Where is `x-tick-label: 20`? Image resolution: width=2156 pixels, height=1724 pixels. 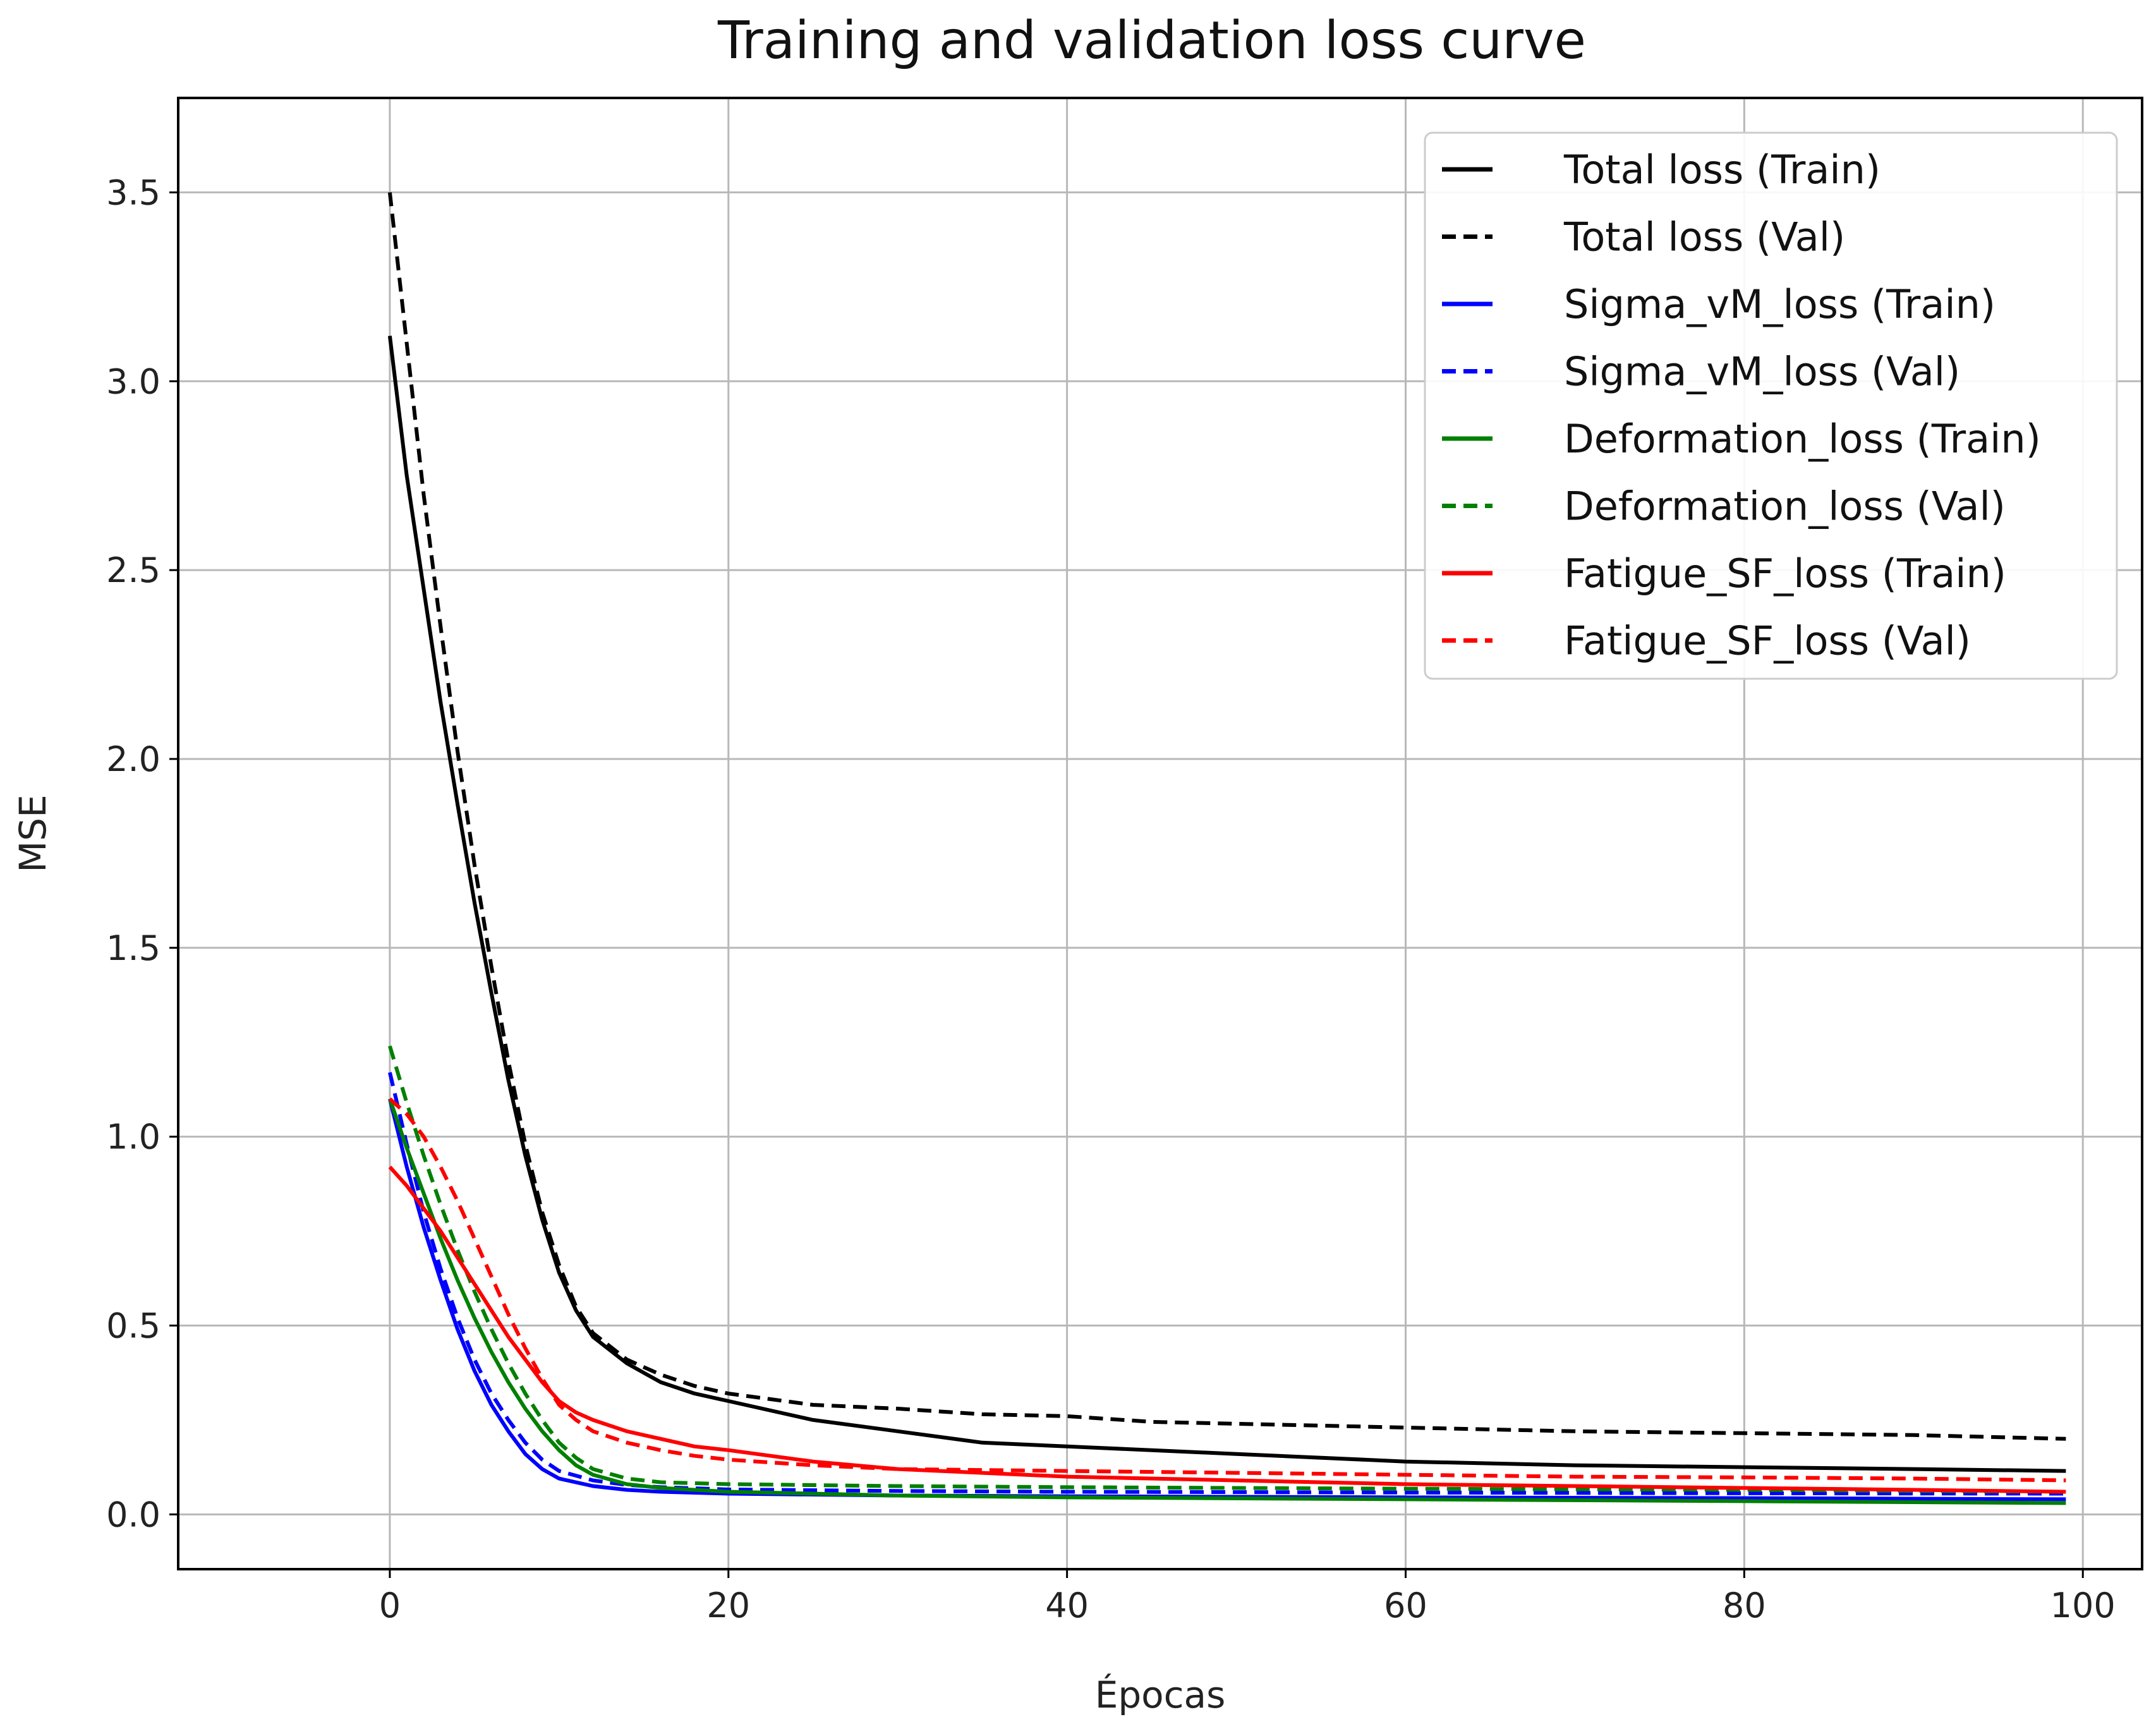 x-tick-label: 20 is located at coordinates (728, 1605).